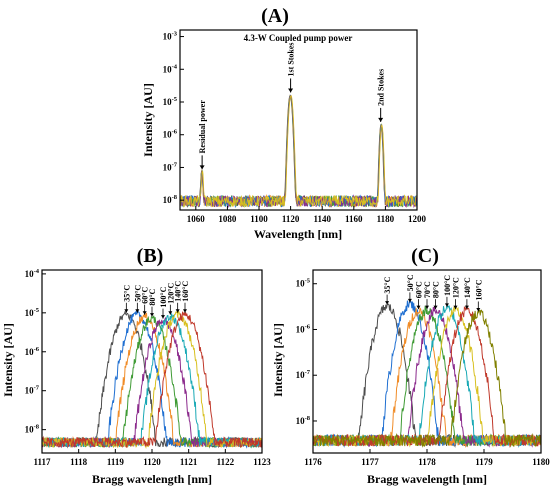 The height and width of the screenshot is (490, 550). Describe the element at coordinates (278, 360) in the screenshot. I see `panel-c-y-axis-title: Intensity [AU]` at that location.